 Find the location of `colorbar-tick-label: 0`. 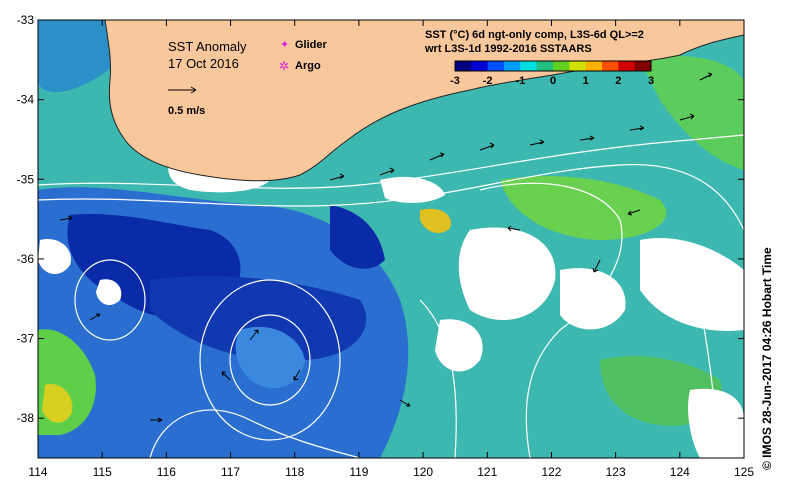

colorbar-tick-label: 0 is located at coordinates (553, 81).